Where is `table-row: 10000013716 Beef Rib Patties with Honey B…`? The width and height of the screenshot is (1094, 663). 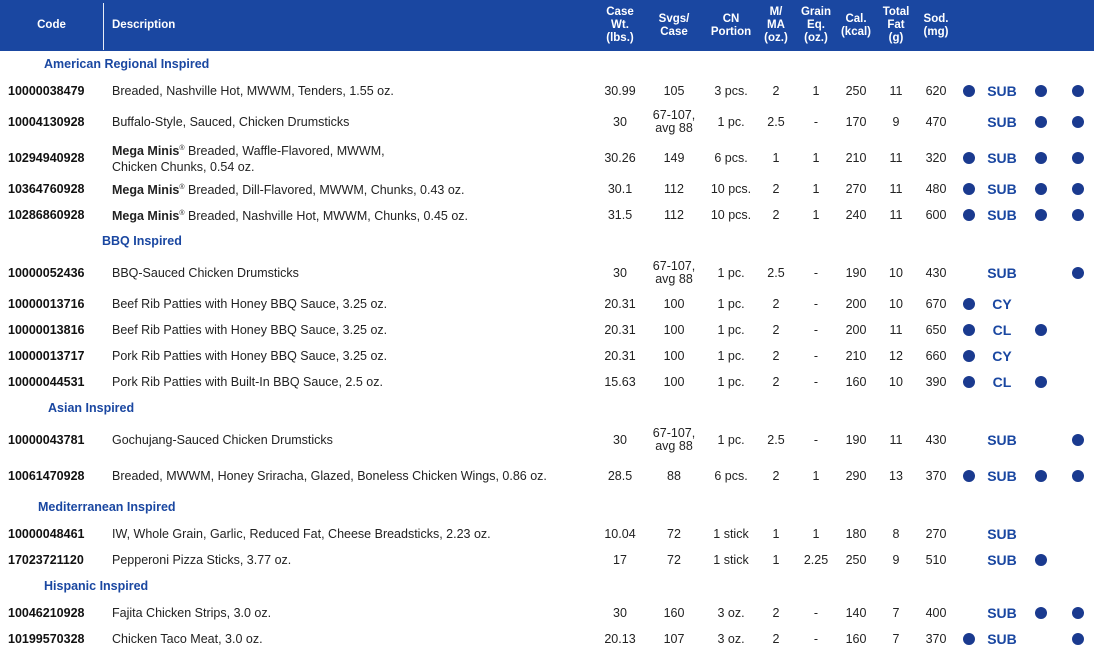 table-row: 10000013716 Beef Rib Patties with Honey B… is located at coordinates (547, 304).